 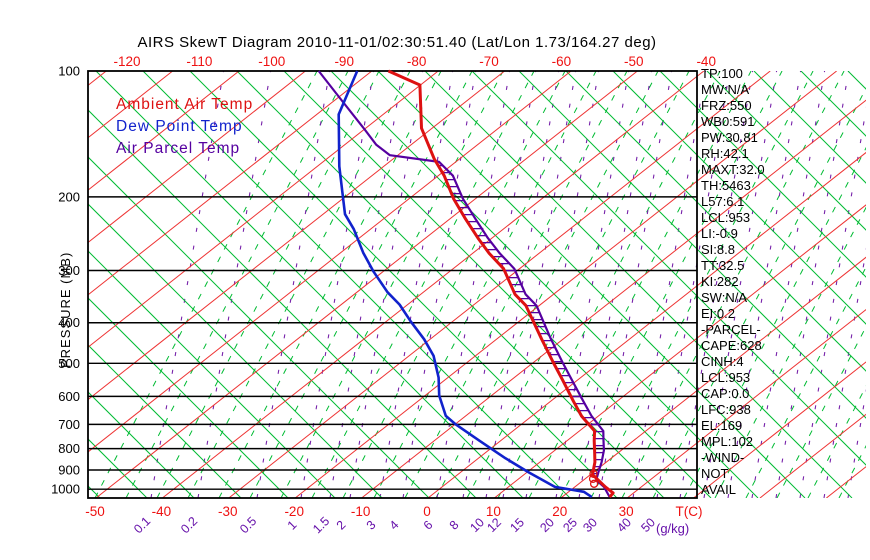 I want to click on mixing-ratio-tick-label: 3, so click(x=371, y=525).